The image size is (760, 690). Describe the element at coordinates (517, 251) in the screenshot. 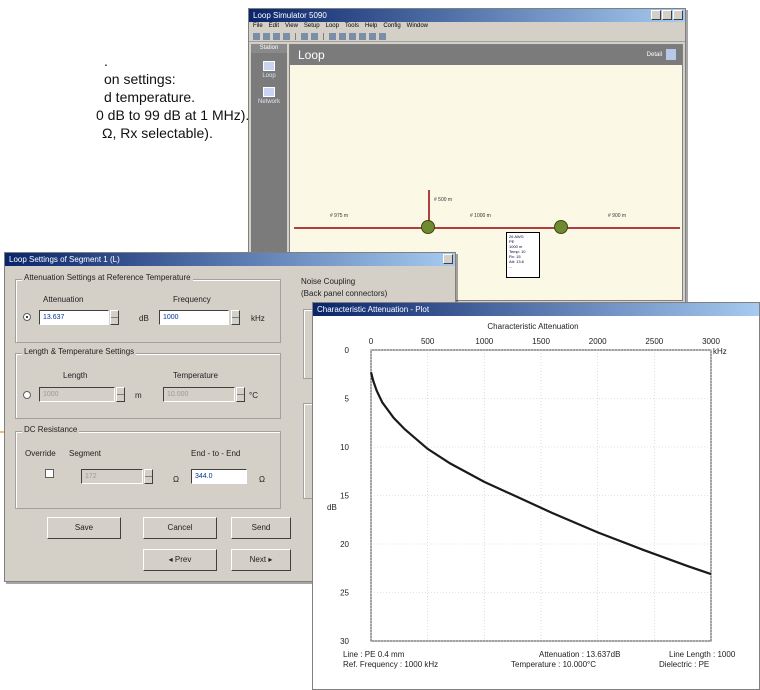

I see `popup-line: Temp: 10` at that location.